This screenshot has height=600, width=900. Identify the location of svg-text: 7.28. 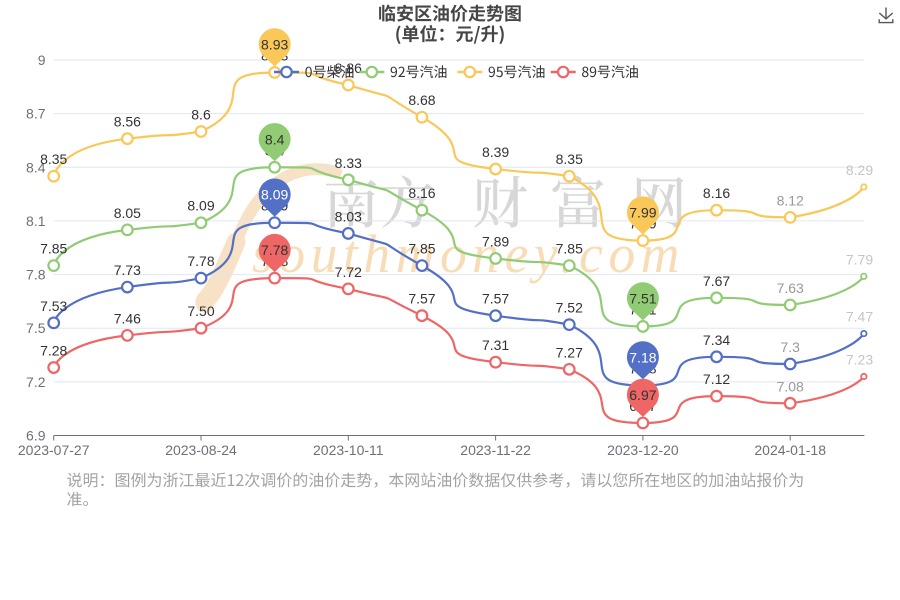
(53, 351).